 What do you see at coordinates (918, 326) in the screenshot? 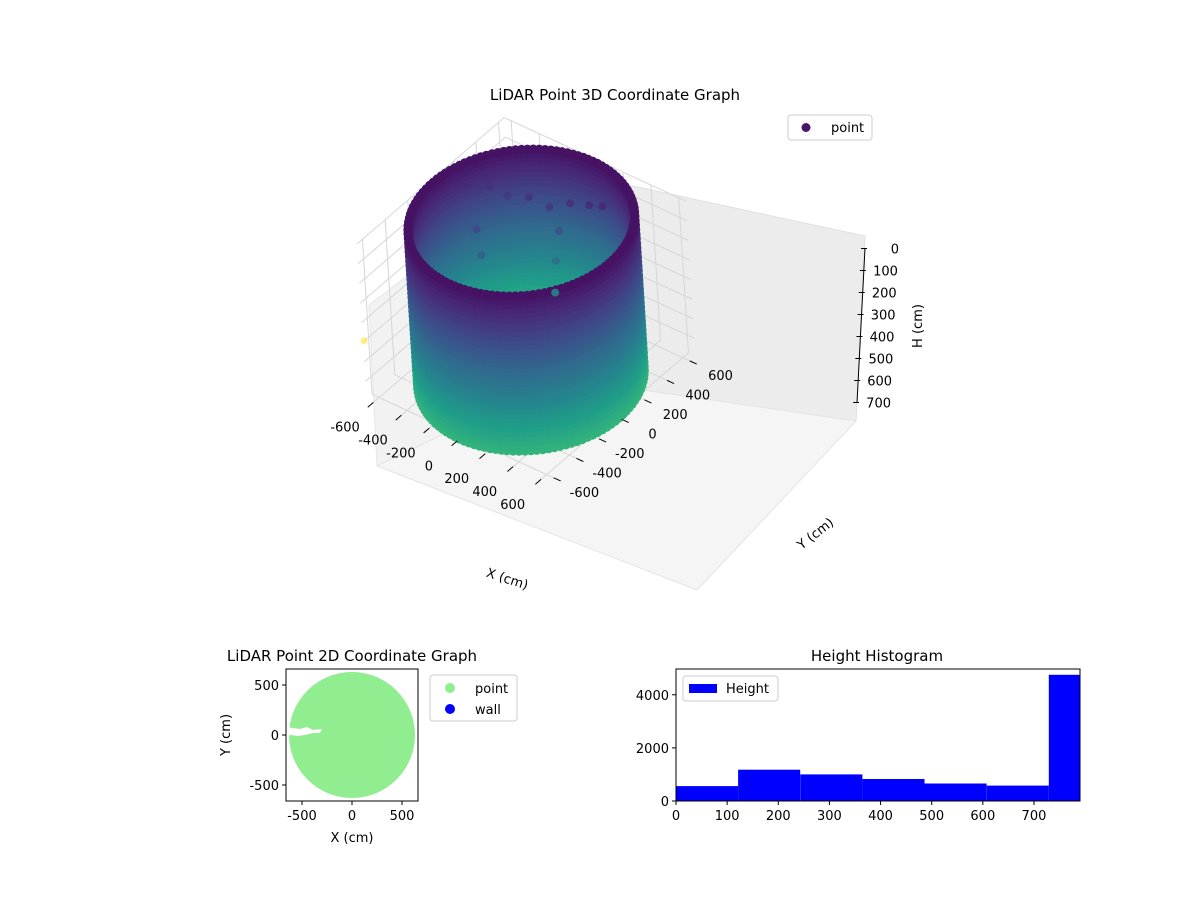
I see `z-axis-label-3d: H (cm)` at bounding box center [918, 326].